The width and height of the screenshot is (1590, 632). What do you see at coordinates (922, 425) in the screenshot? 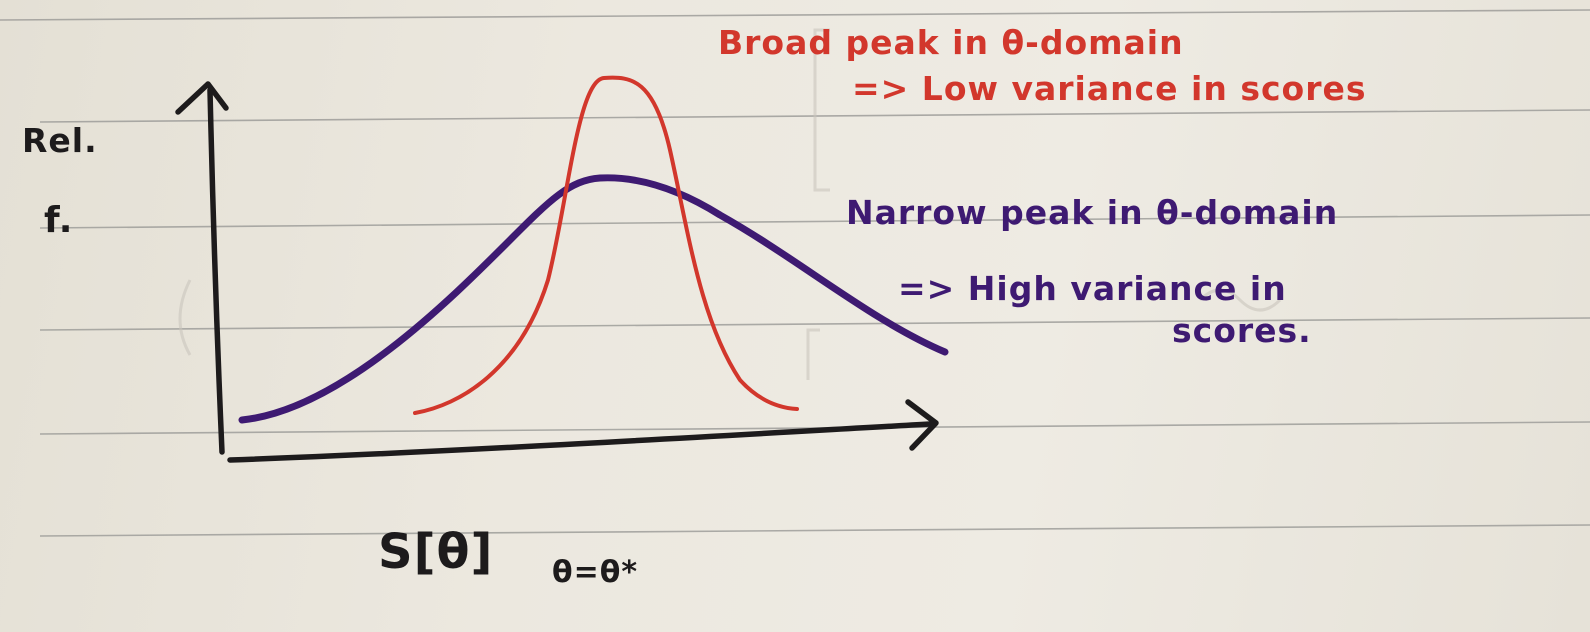
I see `x-axis-arrowhead` at bounding box center [922, 425].